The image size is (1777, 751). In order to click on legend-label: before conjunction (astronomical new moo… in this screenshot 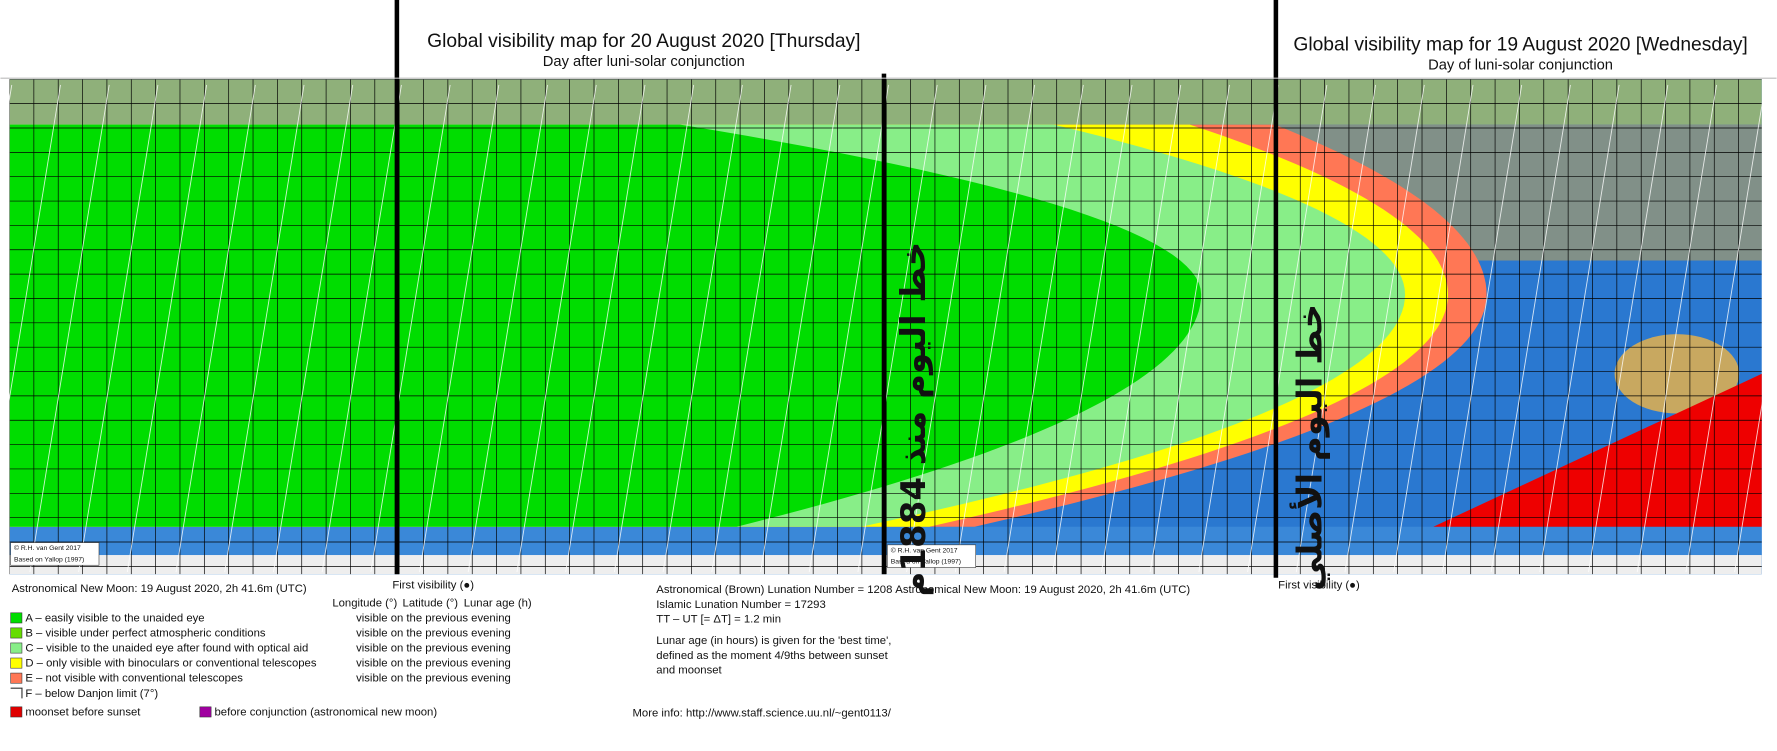, I will do `click(326, 712)`.